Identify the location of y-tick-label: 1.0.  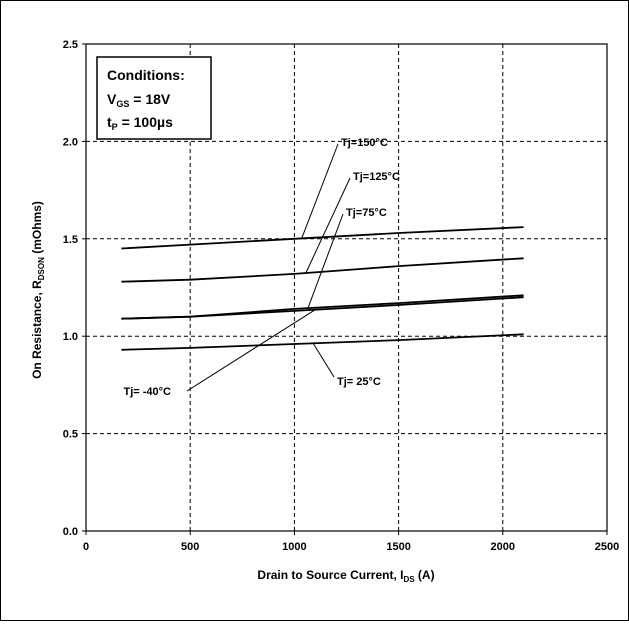
(70, 337).